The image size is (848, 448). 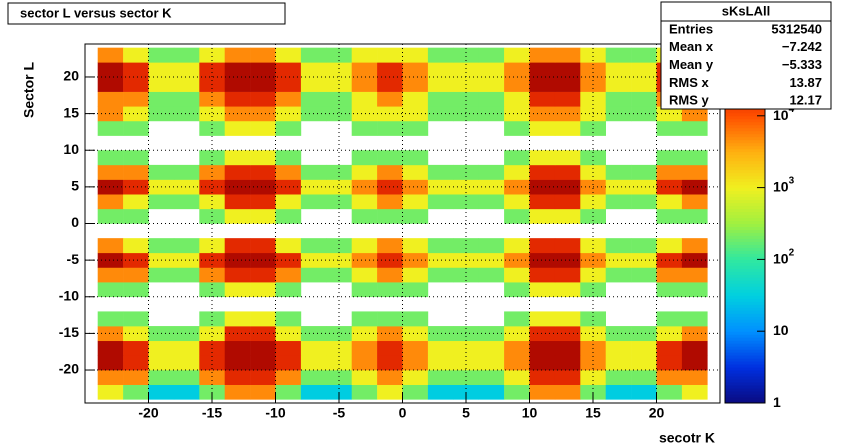 I want to click on x-tick-label: -20, so click(x=148, y=413).